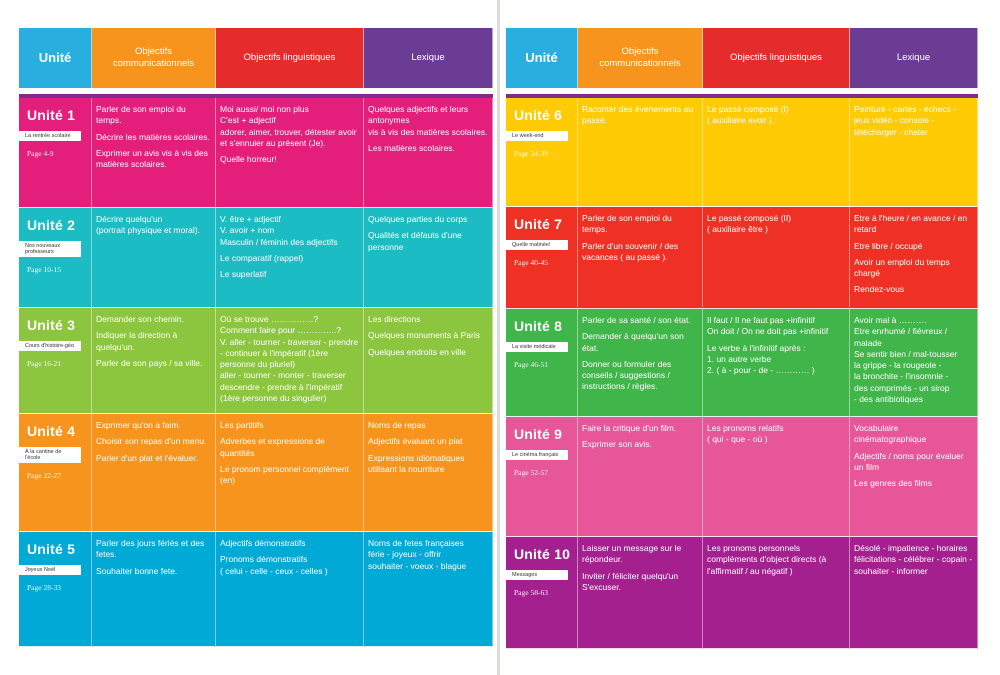  Describe the element at coordinates (137, 570) in the screenshot. I see `objectifs-communicationnels-item: Souhaiter bonne fete.` at that location.